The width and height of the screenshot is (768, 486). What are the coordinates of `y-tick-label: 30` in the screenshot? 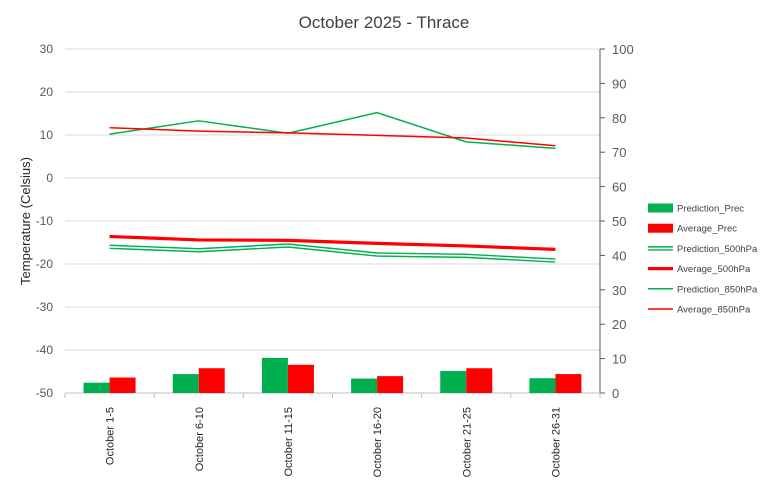 It's located at (47, 49).